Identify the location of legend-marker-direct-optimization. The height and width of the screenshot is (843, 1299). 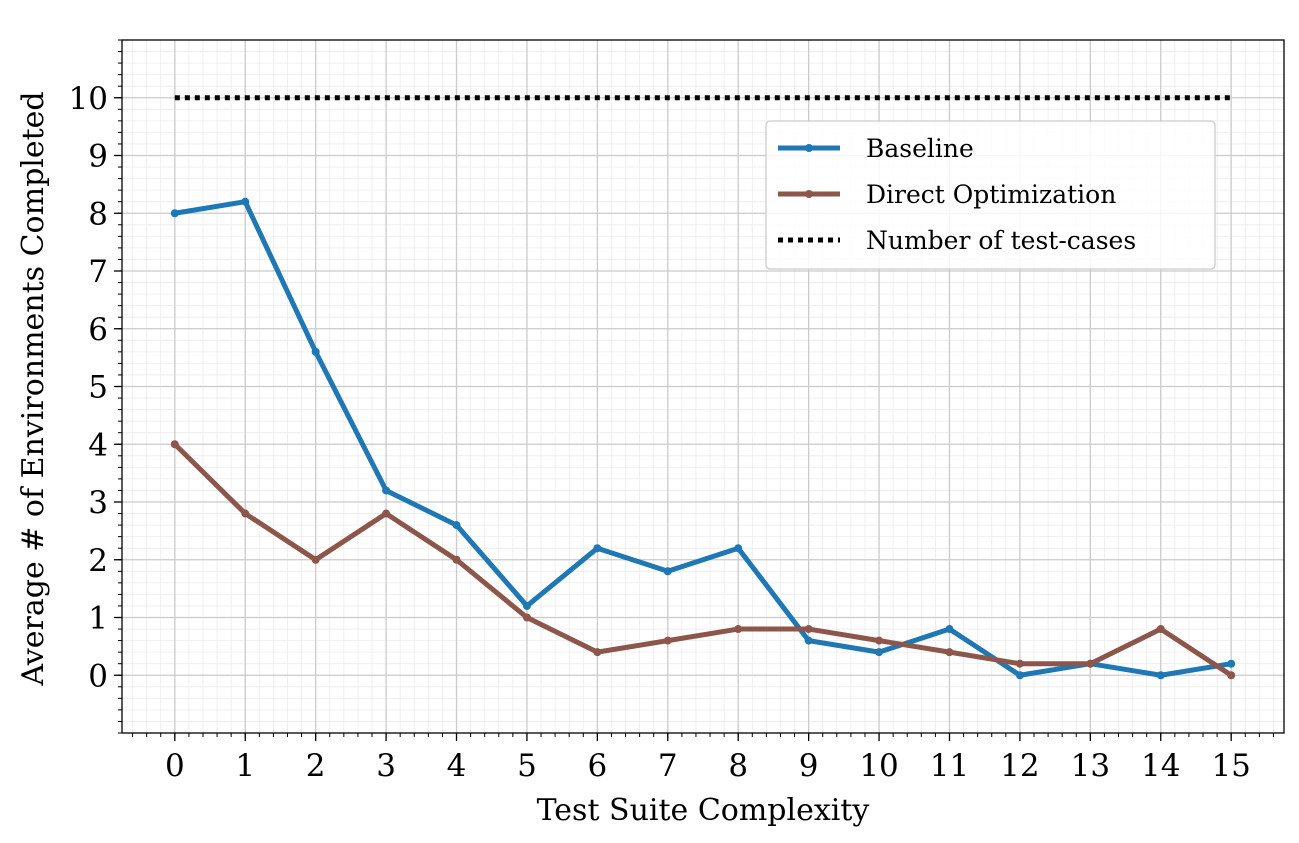
(809, 194).